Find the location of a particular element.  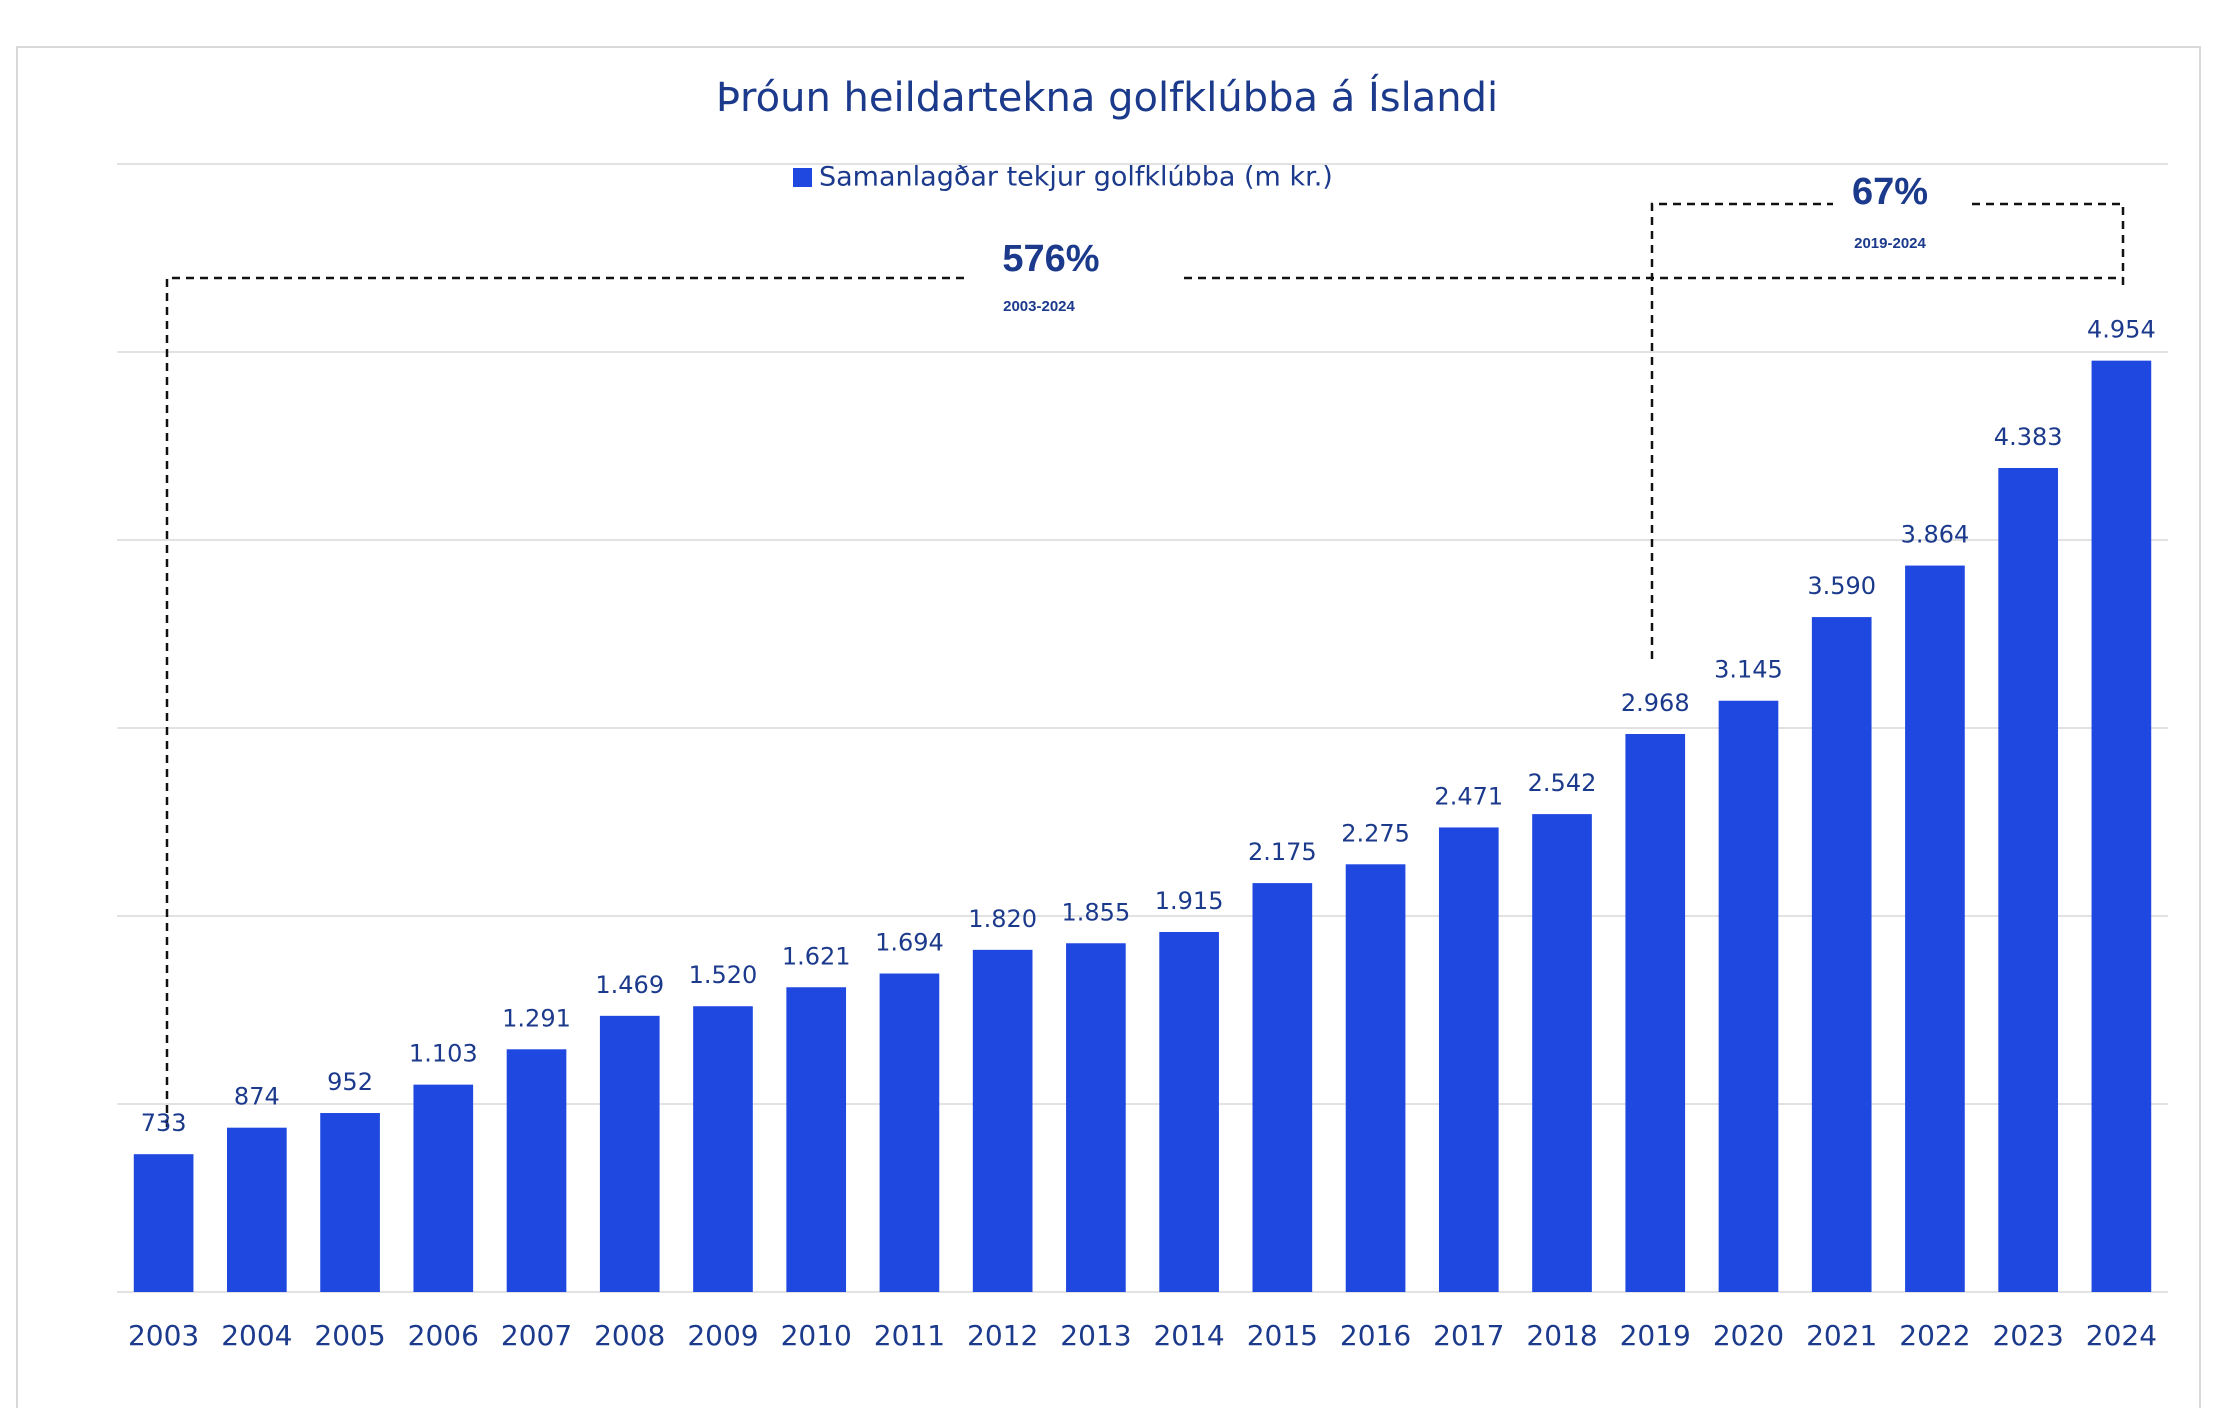

value-label: 3.145 is located at coordinates (1748, 670).